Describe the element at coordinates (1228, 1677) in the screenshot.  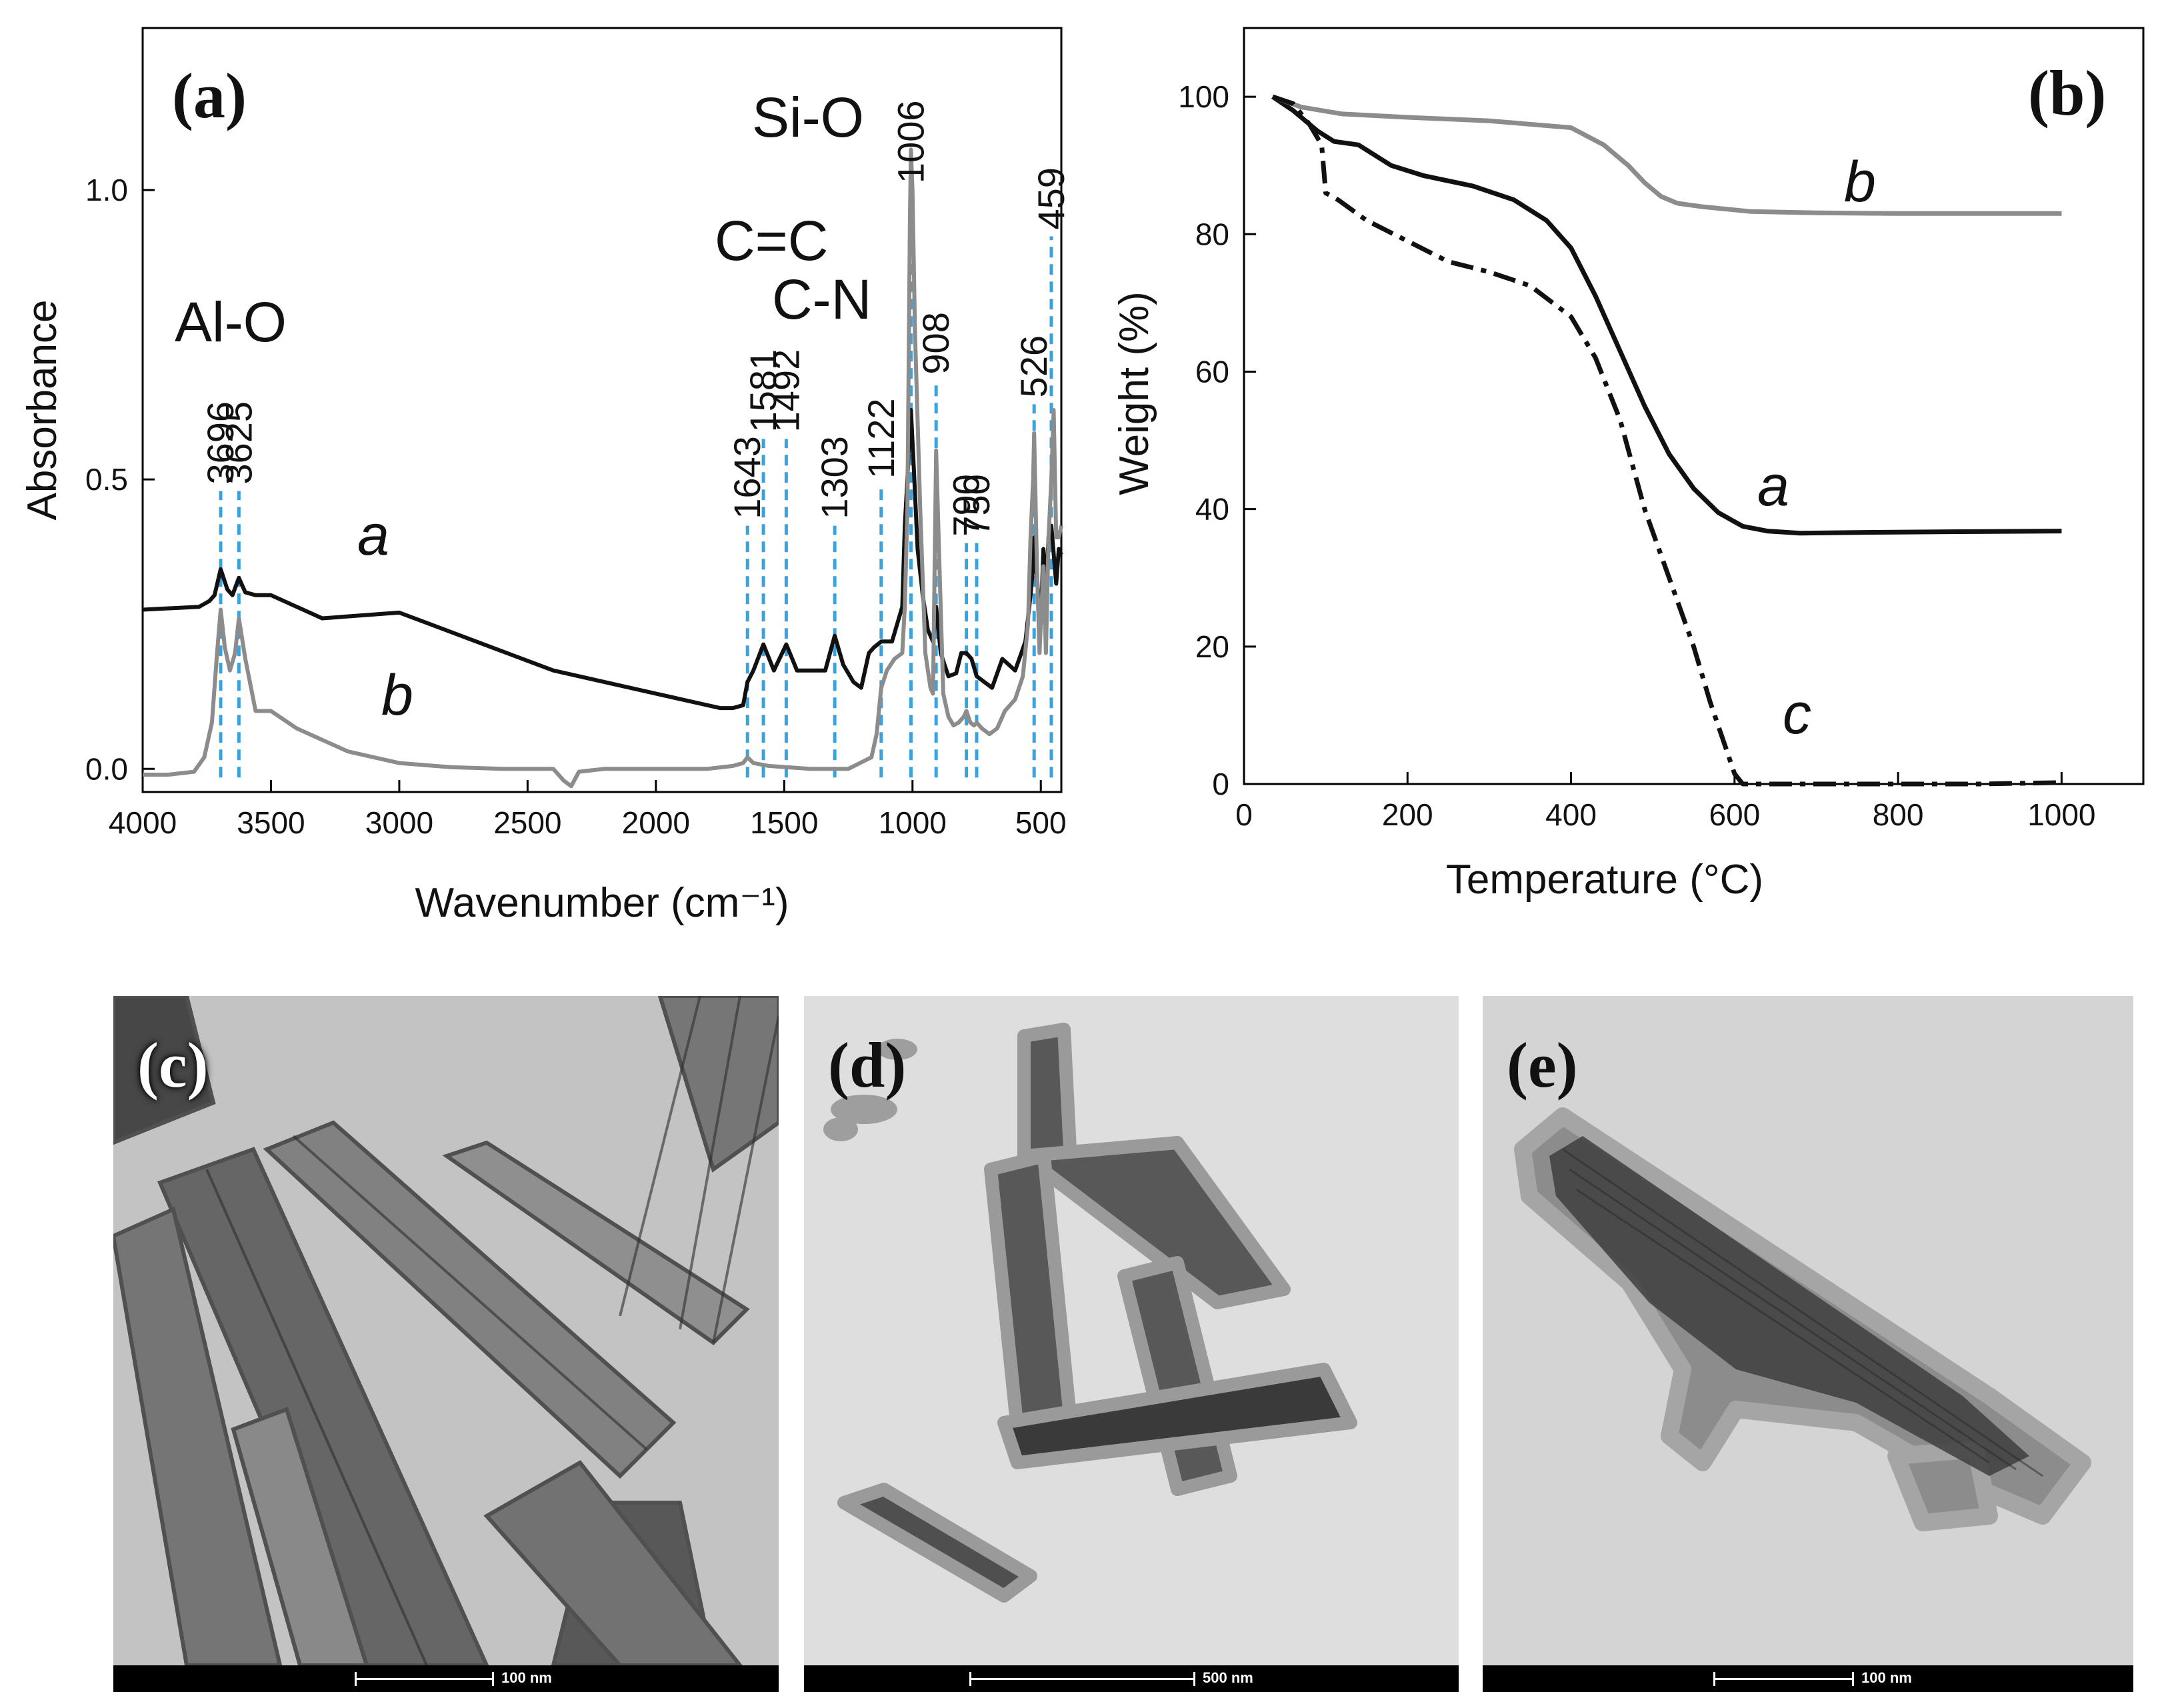
I see `tem-d-scale-text: 500 nm` at that location.